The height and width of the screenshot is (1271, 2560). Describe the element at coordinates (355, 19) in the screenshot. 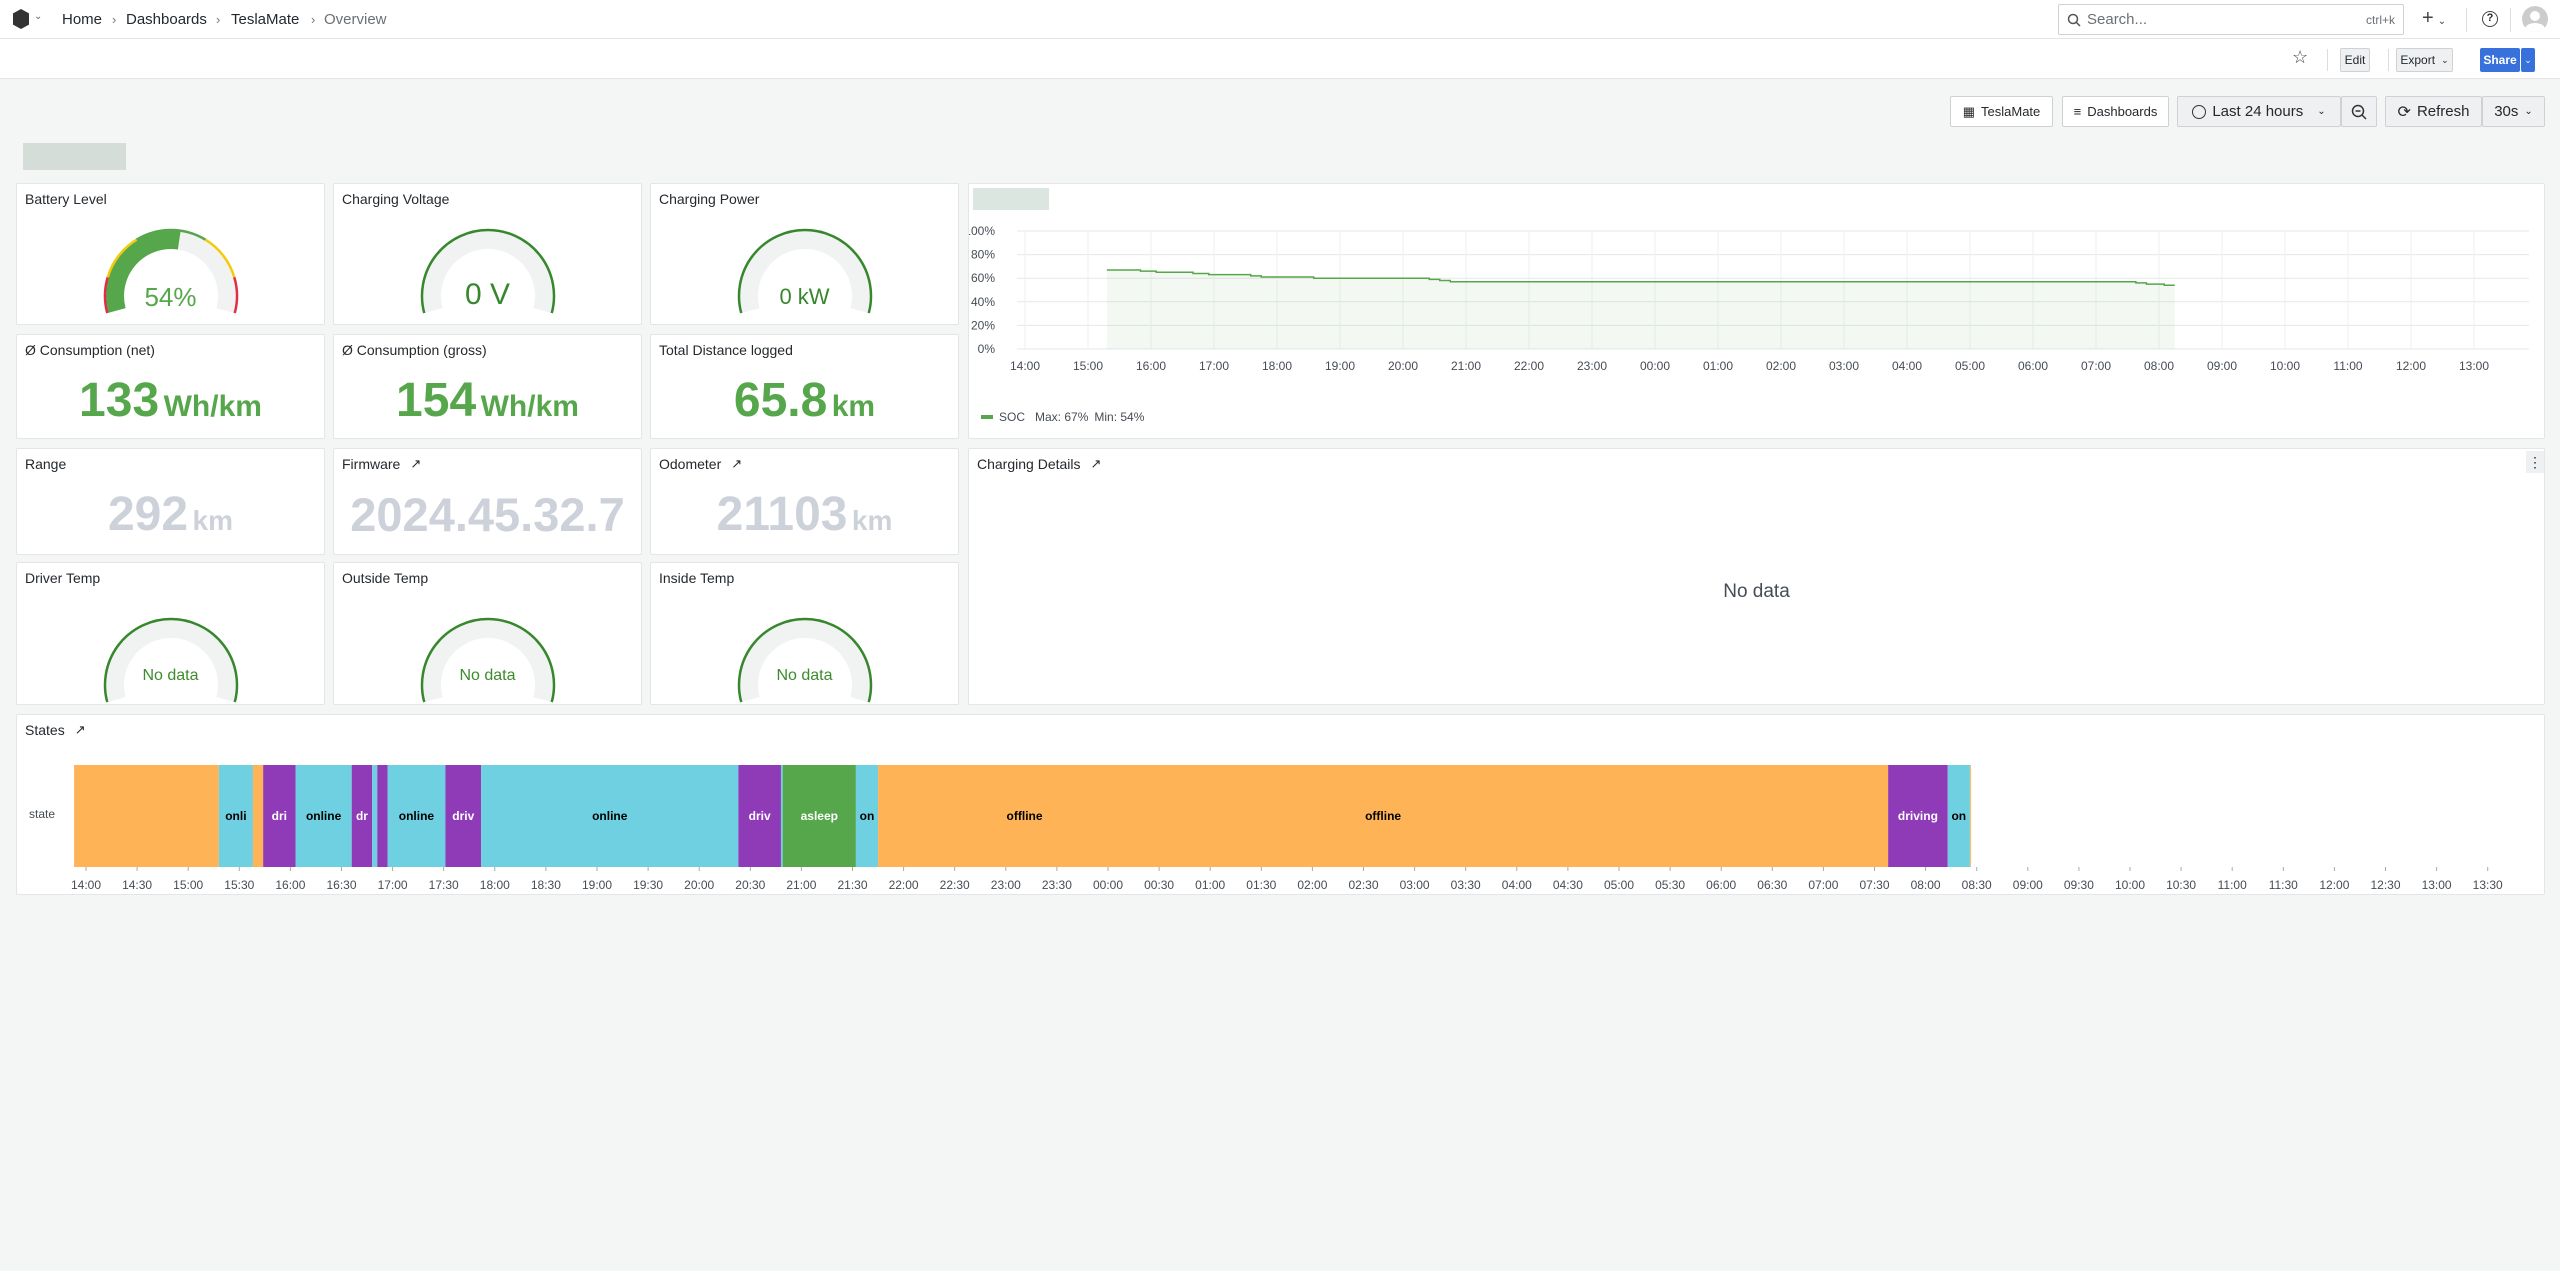

I see `breadcrumb-current: Overview` at that location.